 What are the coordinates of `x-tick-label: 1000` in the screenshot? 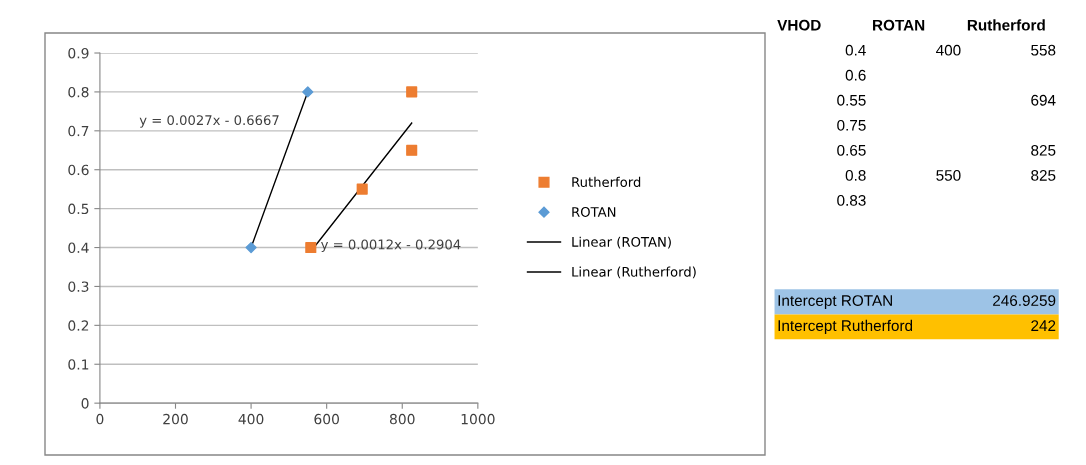 It's located at (478, 419).